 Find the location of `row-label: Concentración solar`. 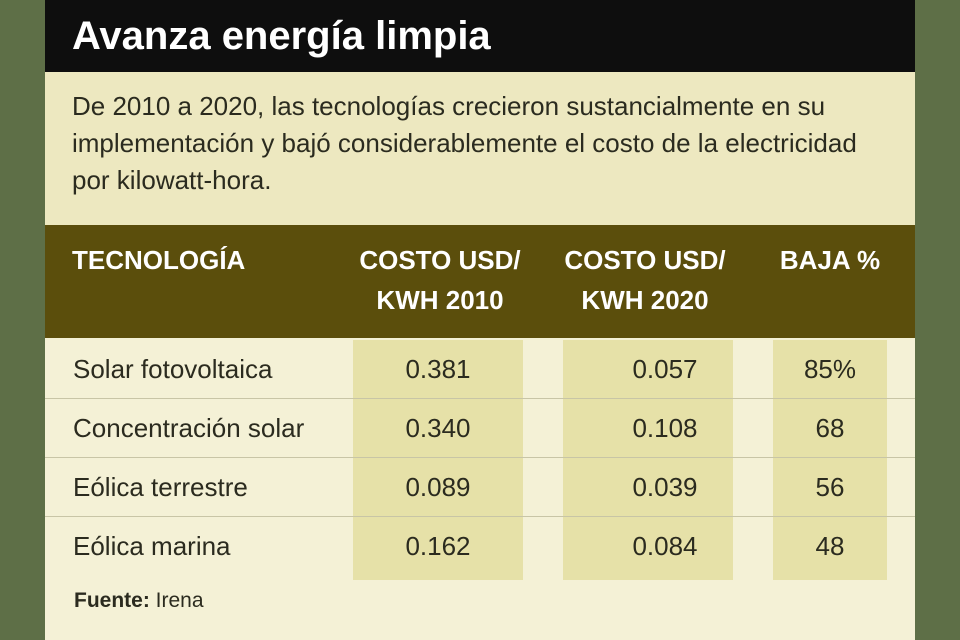

row-label: Concentración solar is located at coordinates (189, 428).